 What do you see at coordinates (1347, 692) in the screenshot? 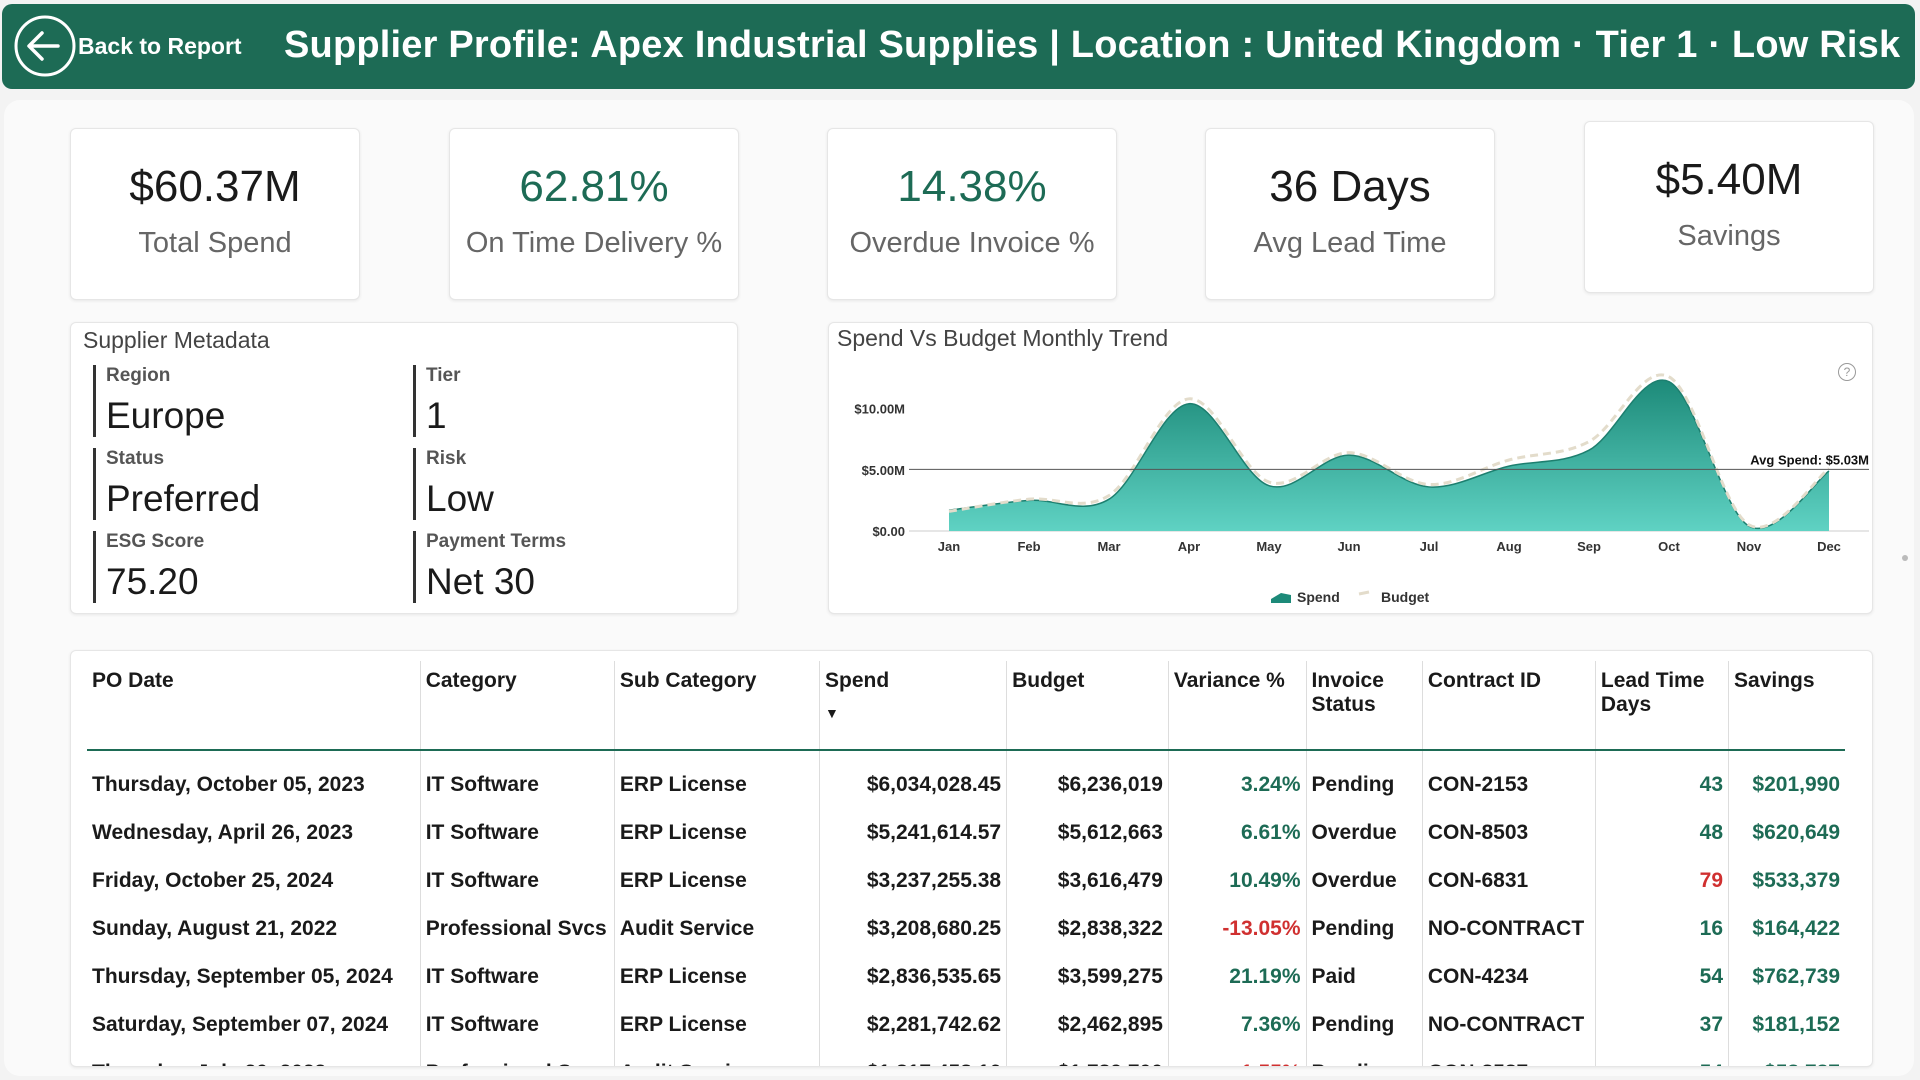
I see `column-header-label: Invoice Status` at bounding box center [1347, 692].